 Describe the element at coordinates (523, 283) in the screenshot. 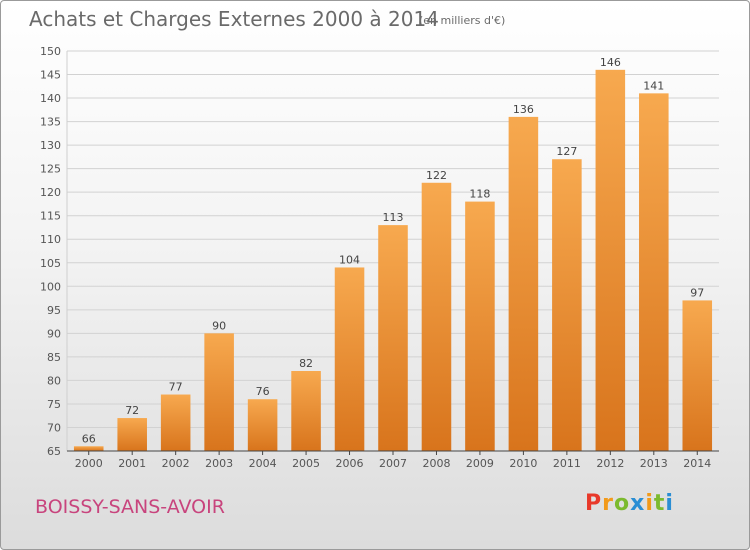

I see `bar-2010` at that location.